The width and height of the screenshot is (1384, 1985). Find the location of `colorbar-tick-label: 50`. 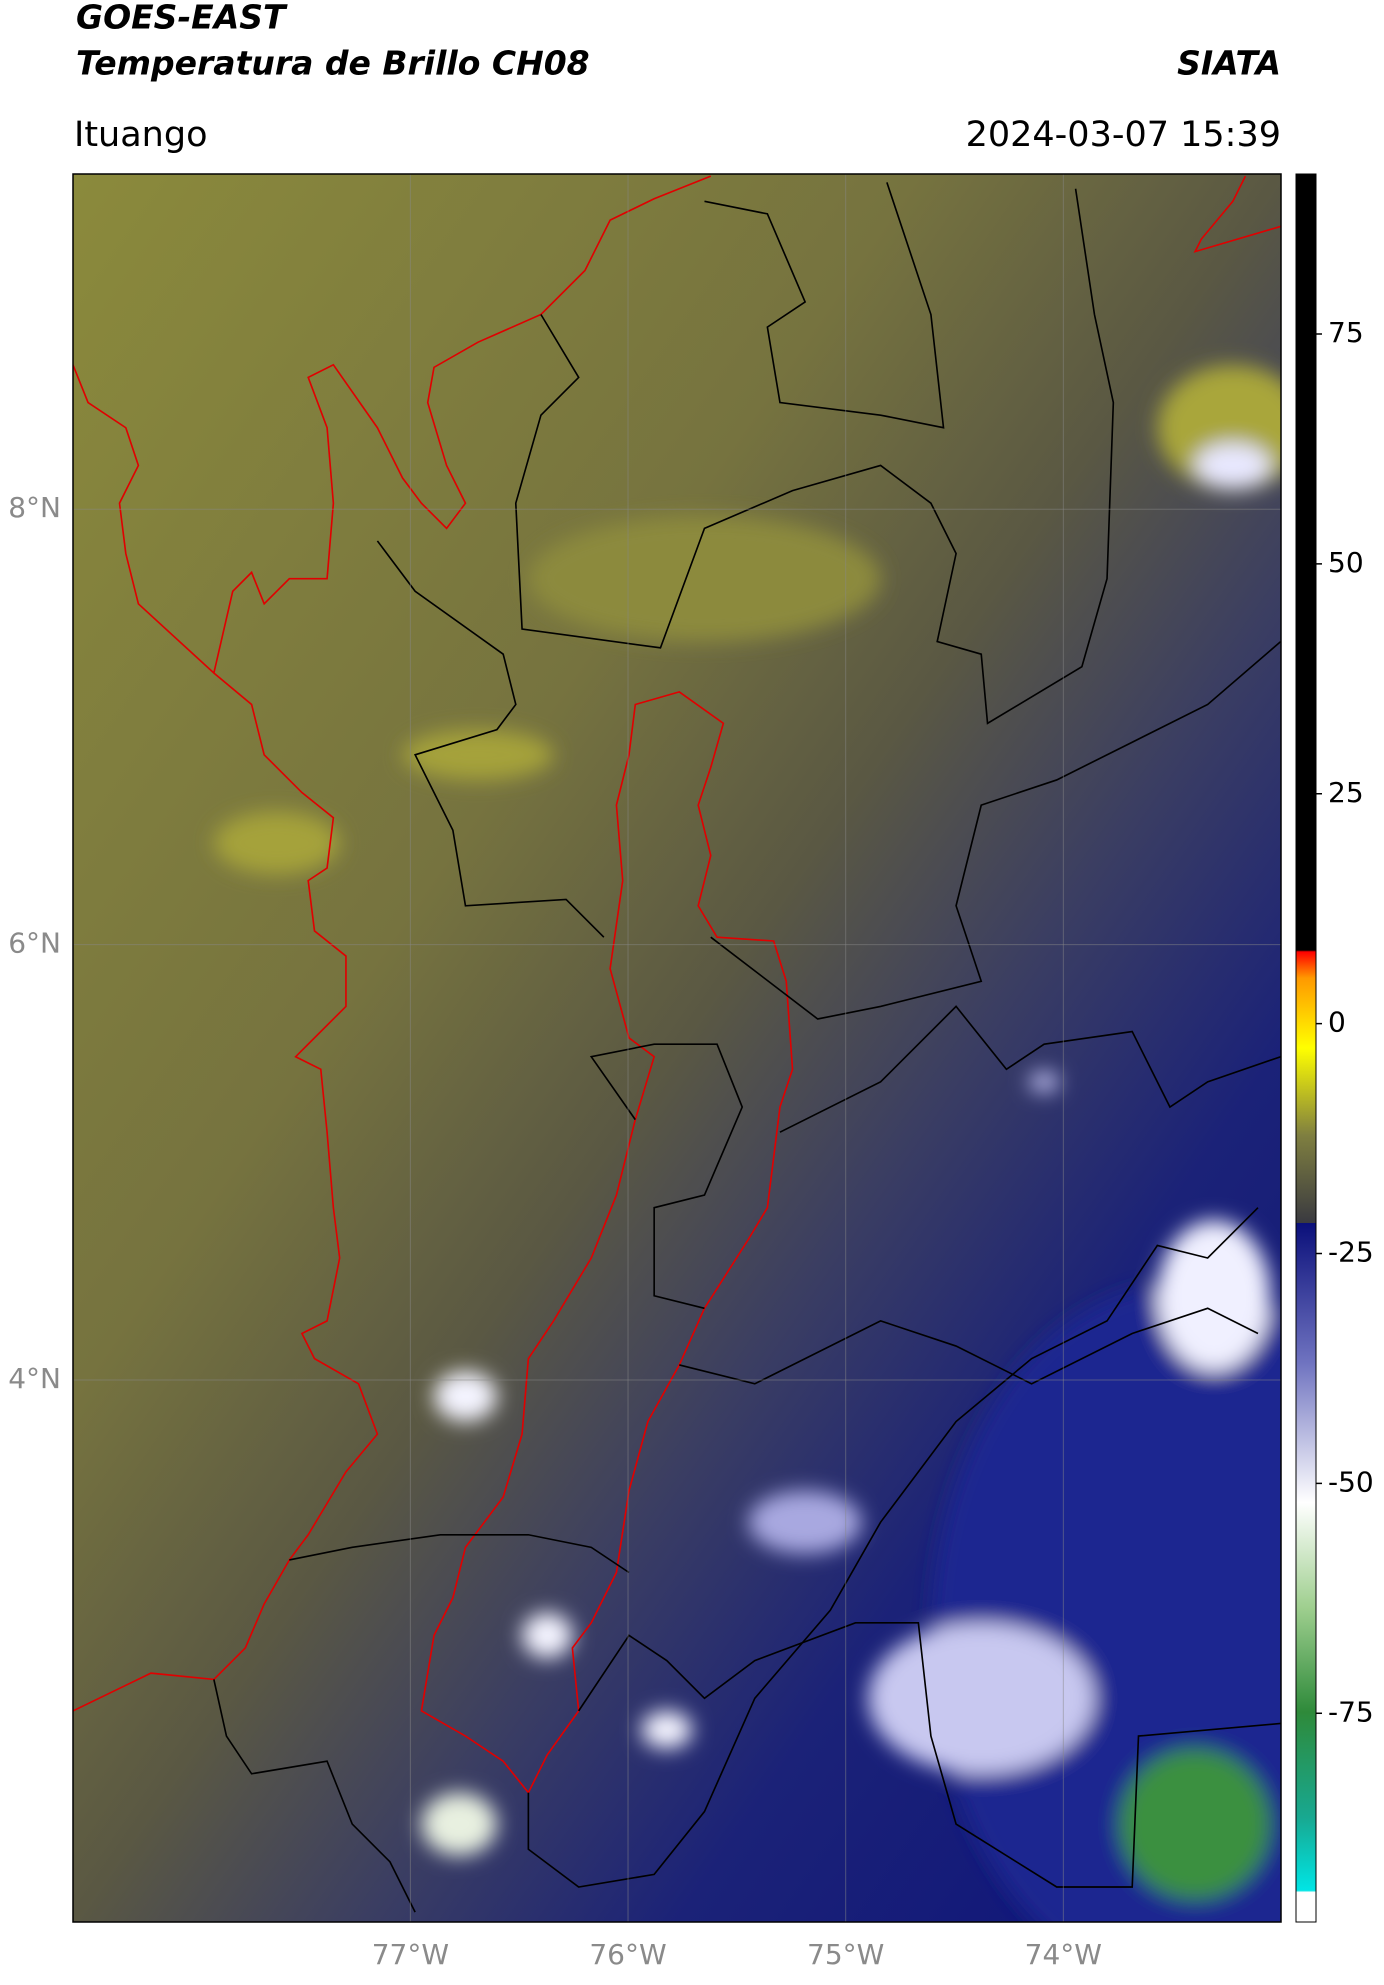

colorbar-tick-label: 50 is located at coordinates (1346, 562).